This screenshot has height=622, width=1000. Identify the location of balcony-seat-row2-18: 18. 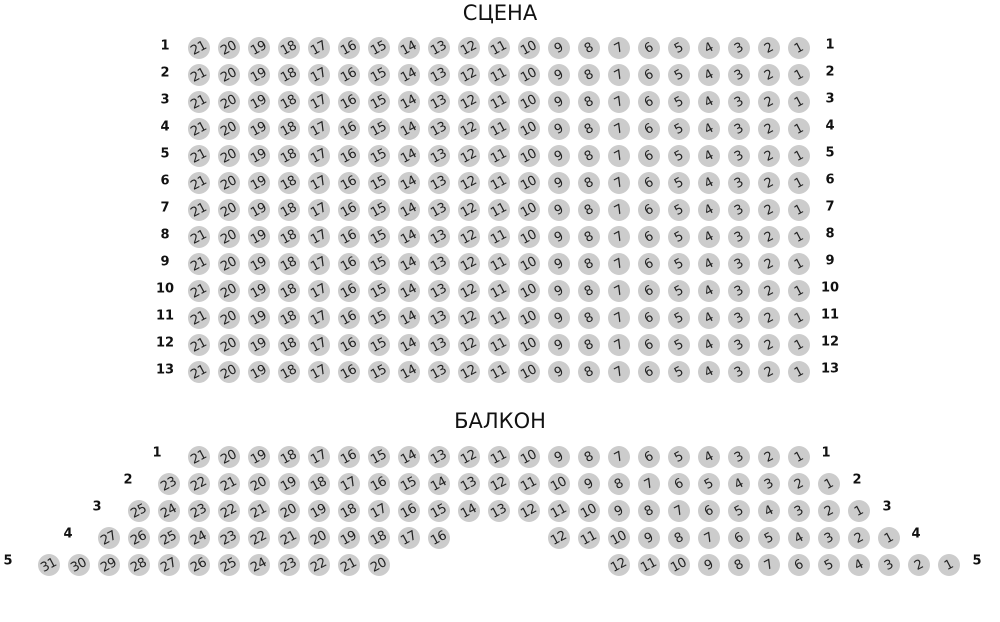
(319, 484).